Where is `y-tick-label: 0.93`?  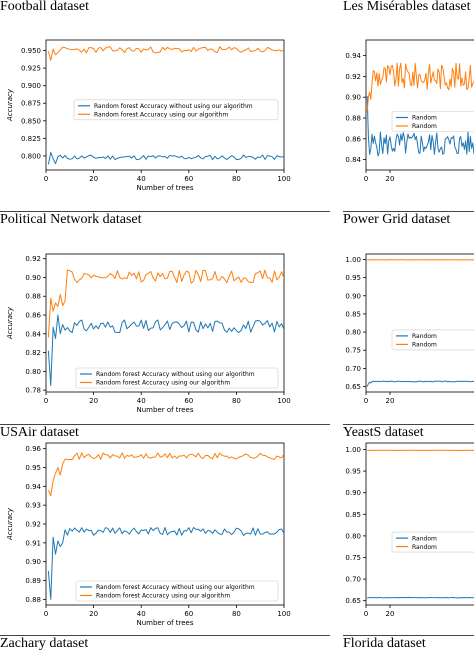 y-tick-label: 0.93 is located at coordinates (33, 506).